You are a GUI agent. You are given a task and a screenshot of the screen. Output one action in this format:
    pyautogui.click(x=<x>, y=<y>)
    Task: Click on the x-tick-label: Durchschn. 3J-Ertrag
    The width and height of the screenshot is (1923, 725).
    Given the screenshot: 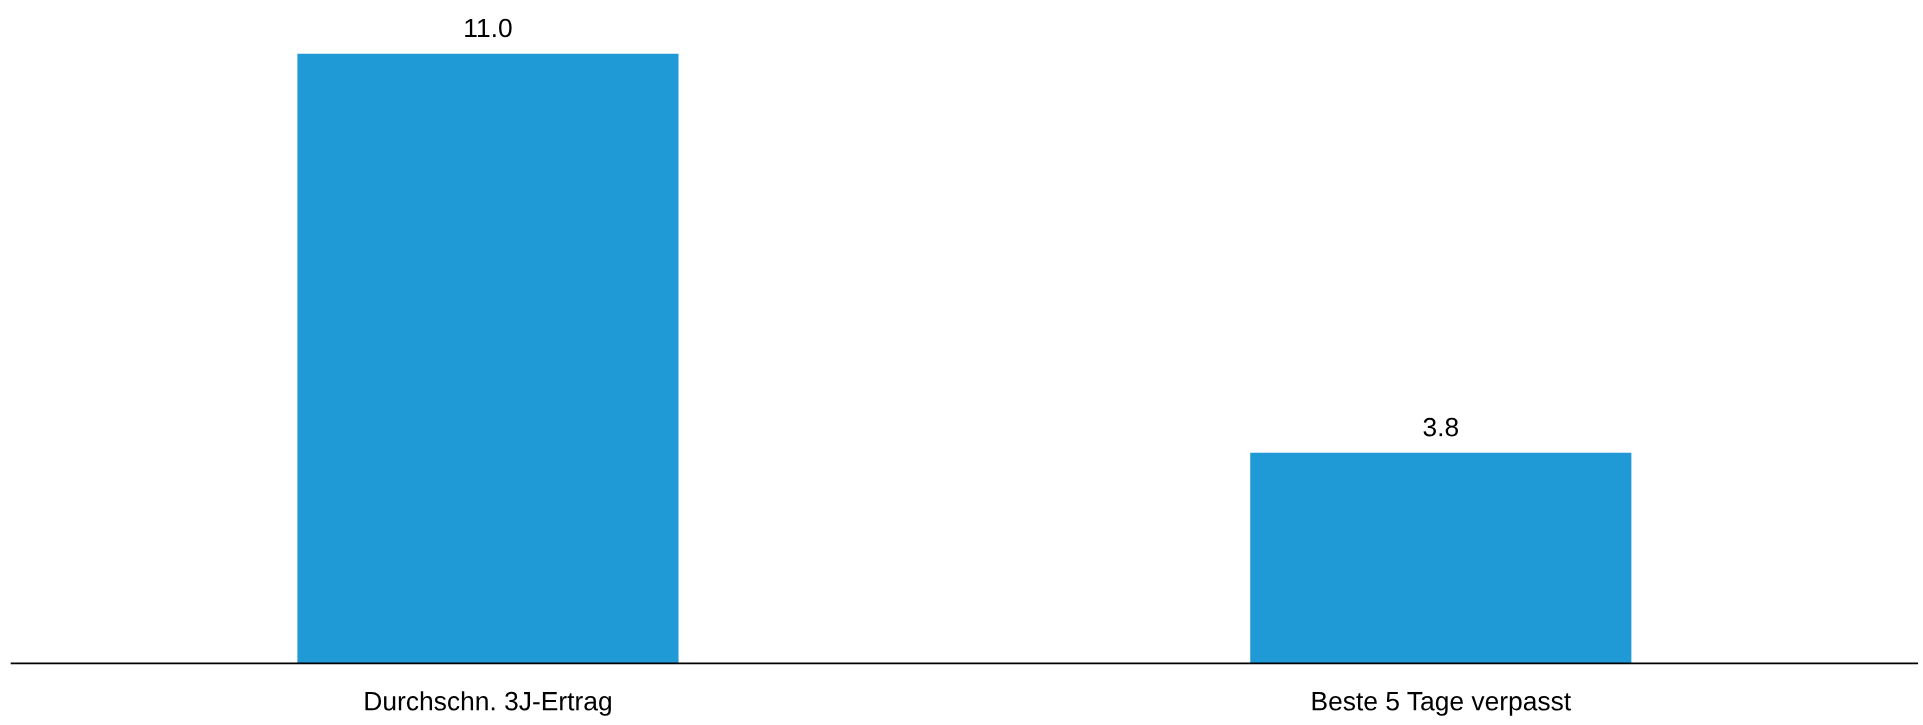 What is the action you would take?
    pyautogui.click(x=488, y=703)
    